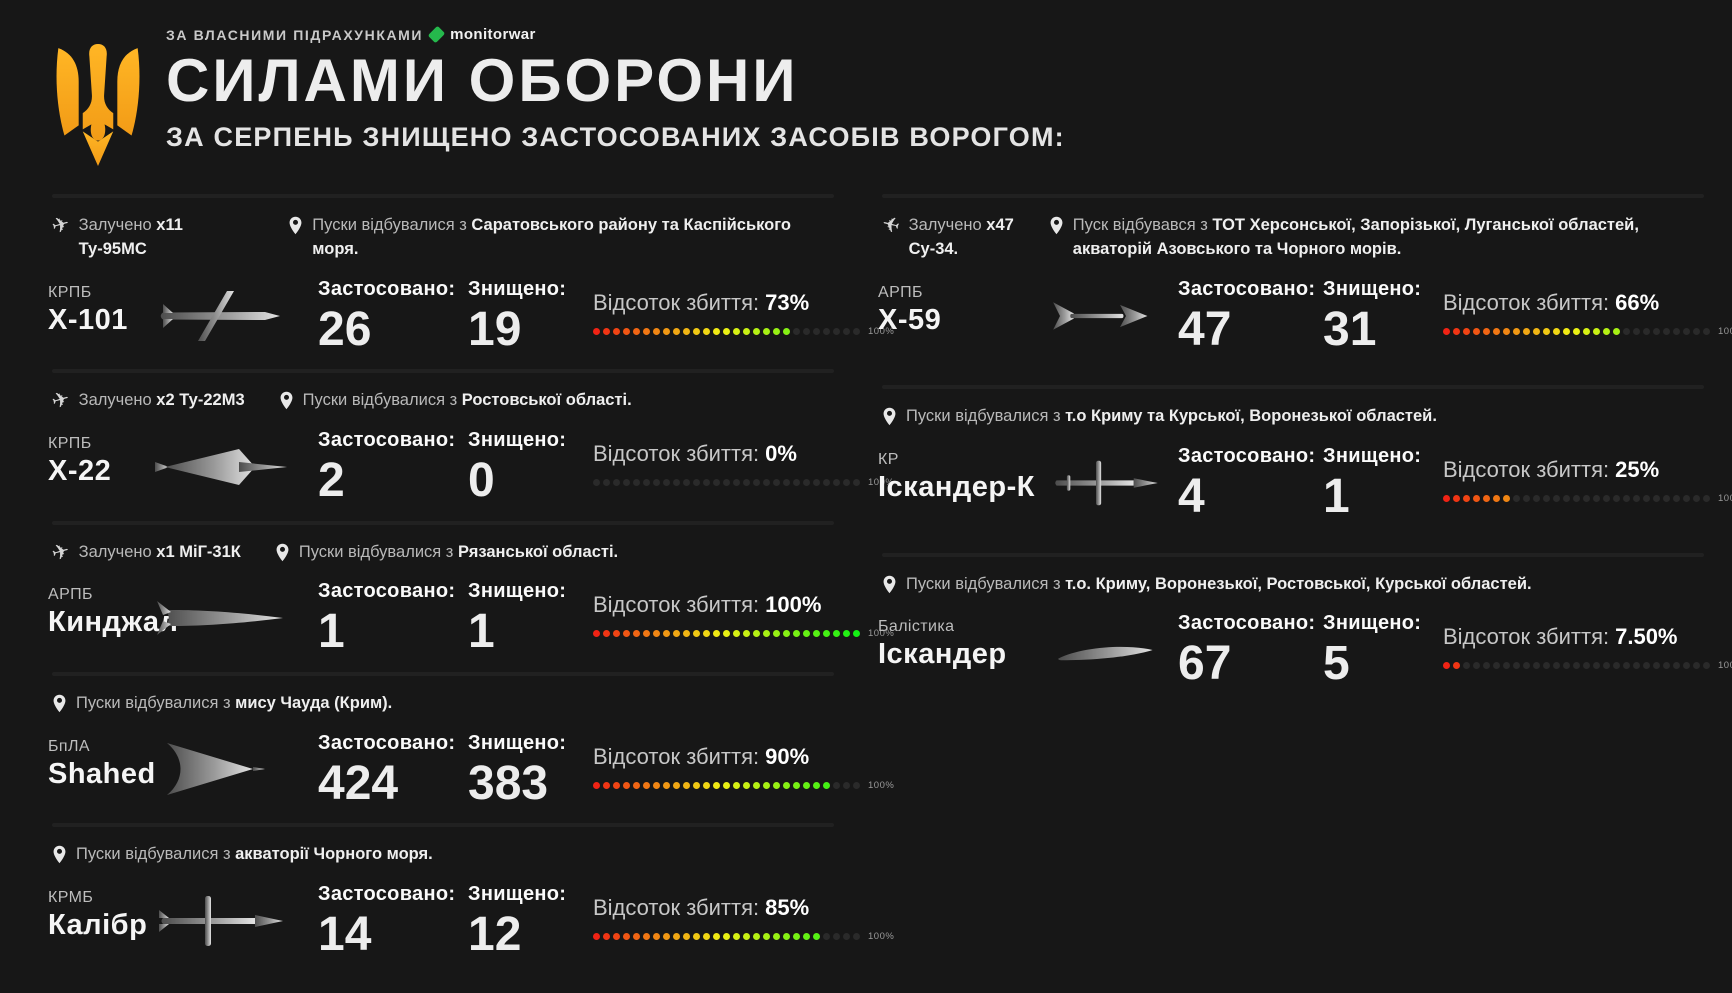 Image resolution: width=1732 pixels, height=993 pixels. Describe the element at coordinates (331, 632) in the screenshot. I see `used-value: 1` at that location.